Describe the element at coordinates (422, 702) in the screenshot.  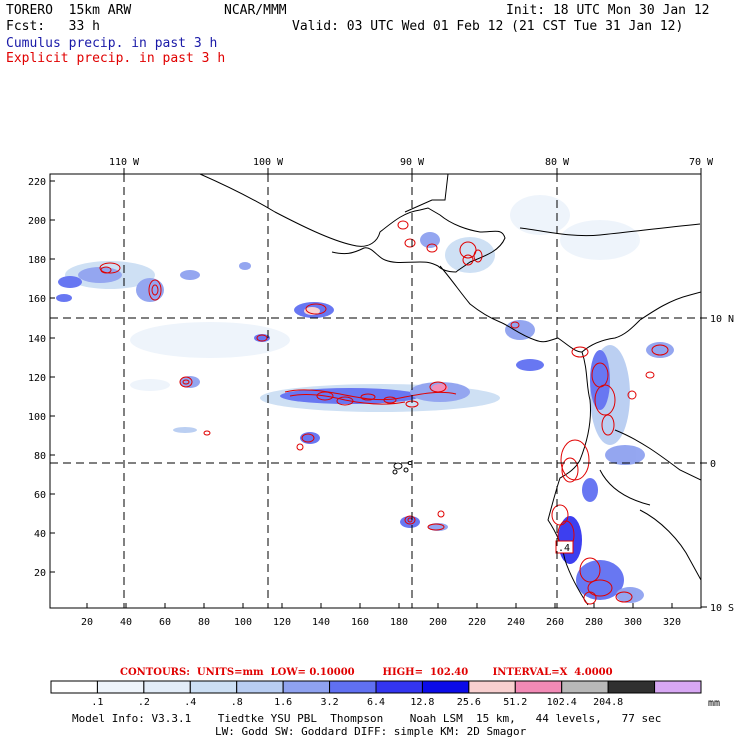
I see `colorbar-label: 12.8` at that location.